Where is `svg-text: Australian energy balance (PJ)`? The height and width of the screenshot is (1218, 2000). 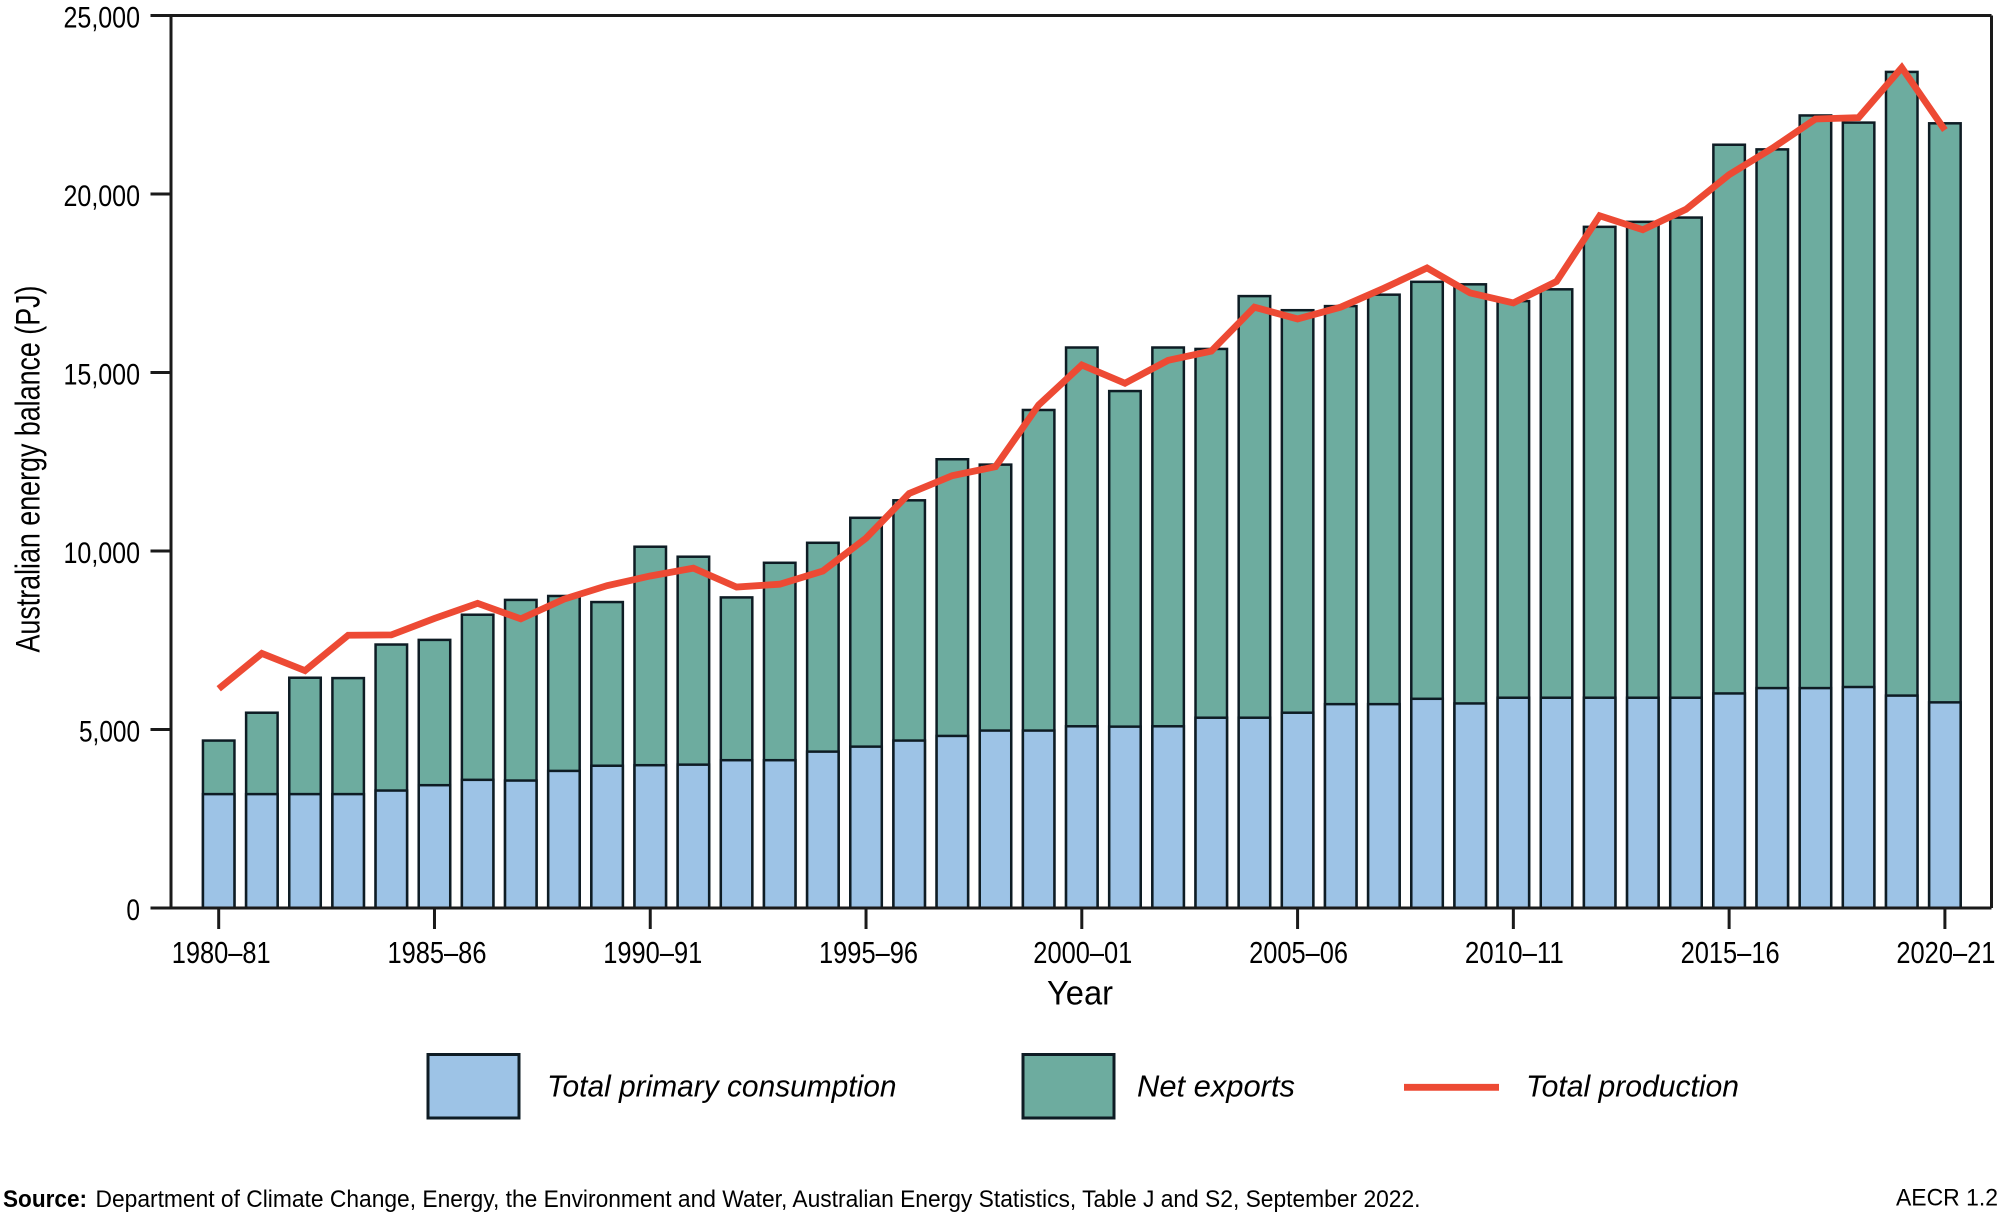 svg-text: Australian energy balance (PJ) is located at coordinates (29, 469).